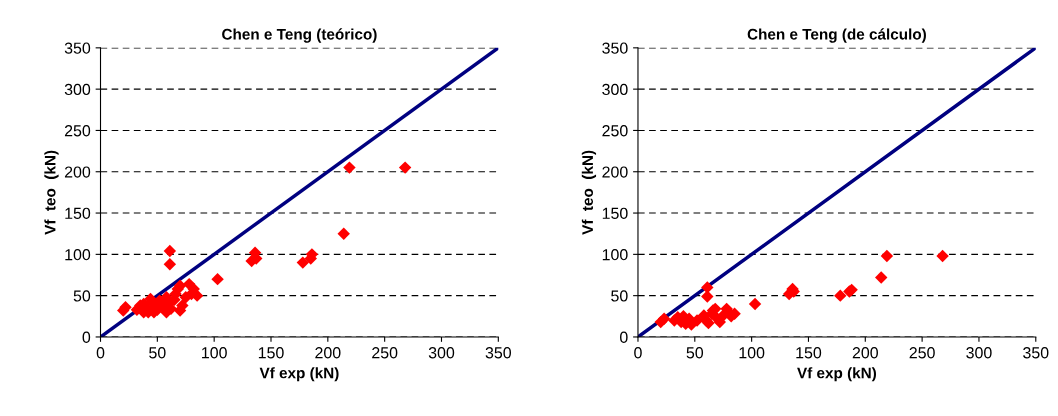 The height and width of the screenshot is (416, 1058). I want to click on chart-title: Chen e Teng (de cálculo), so click(836, 35).